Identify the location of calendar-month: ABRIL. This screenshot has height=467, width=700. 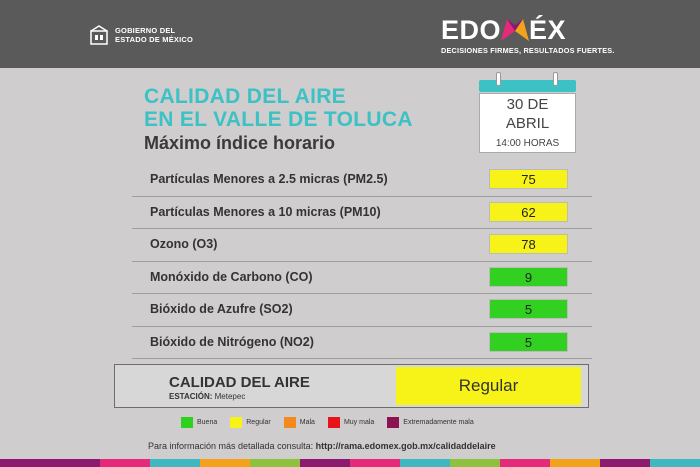
(527, 123).